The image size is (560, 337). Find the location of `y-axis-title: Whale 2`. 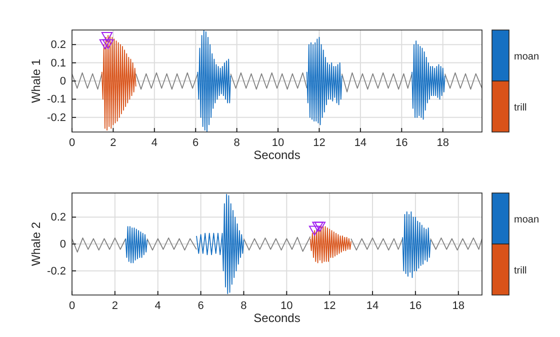

y-axis-title: Whale 2 is located at coordinates (36, 244).